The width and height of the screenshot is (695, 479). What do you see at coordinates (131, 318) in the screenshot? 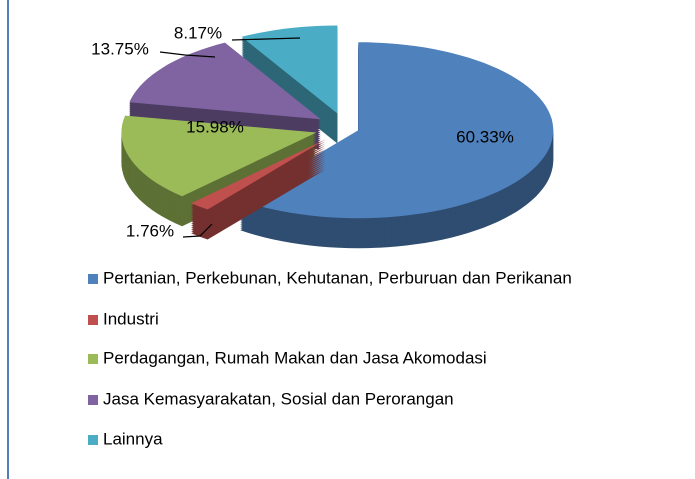
I see `legend-label: Industri` at bounding box center [131, 318].